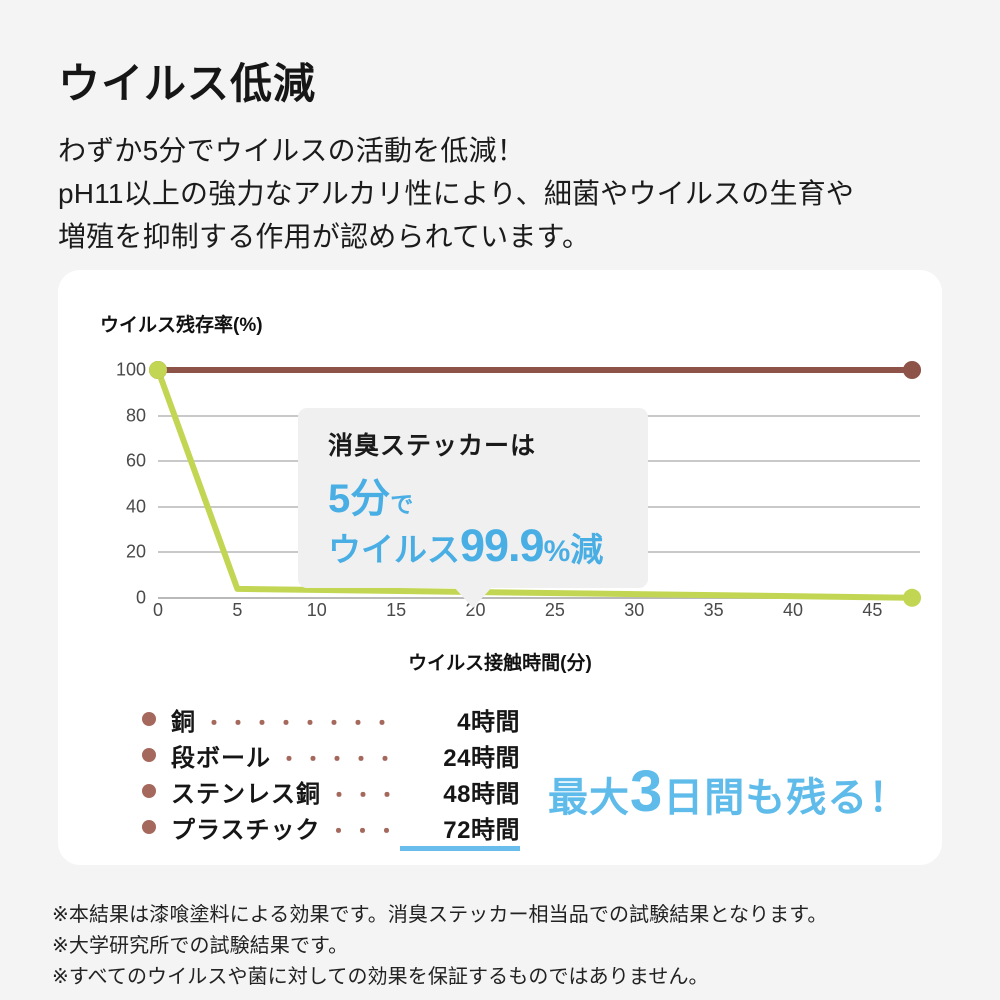  Describe the element at coordinates (589, 798) in the screenshot. I see `legend-note-prefix: 最大` at that location.